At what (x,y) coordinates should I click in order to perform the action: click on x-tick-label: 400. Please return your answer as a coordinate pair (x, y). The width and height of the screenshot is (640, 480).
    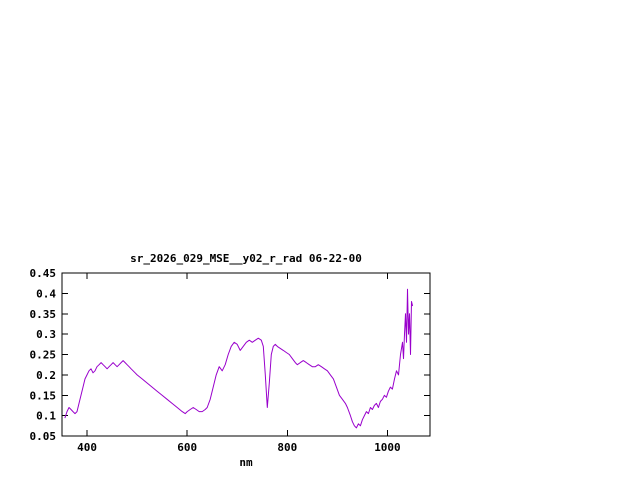
    Looking at the image, I should click on (87, 447).